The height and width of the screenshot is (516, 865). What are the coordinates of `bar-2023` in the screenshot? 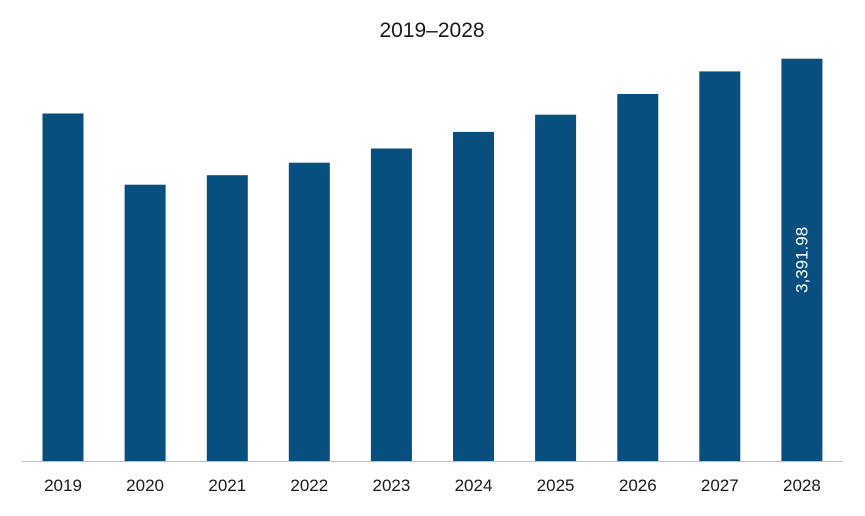 It's located at (391, 304).